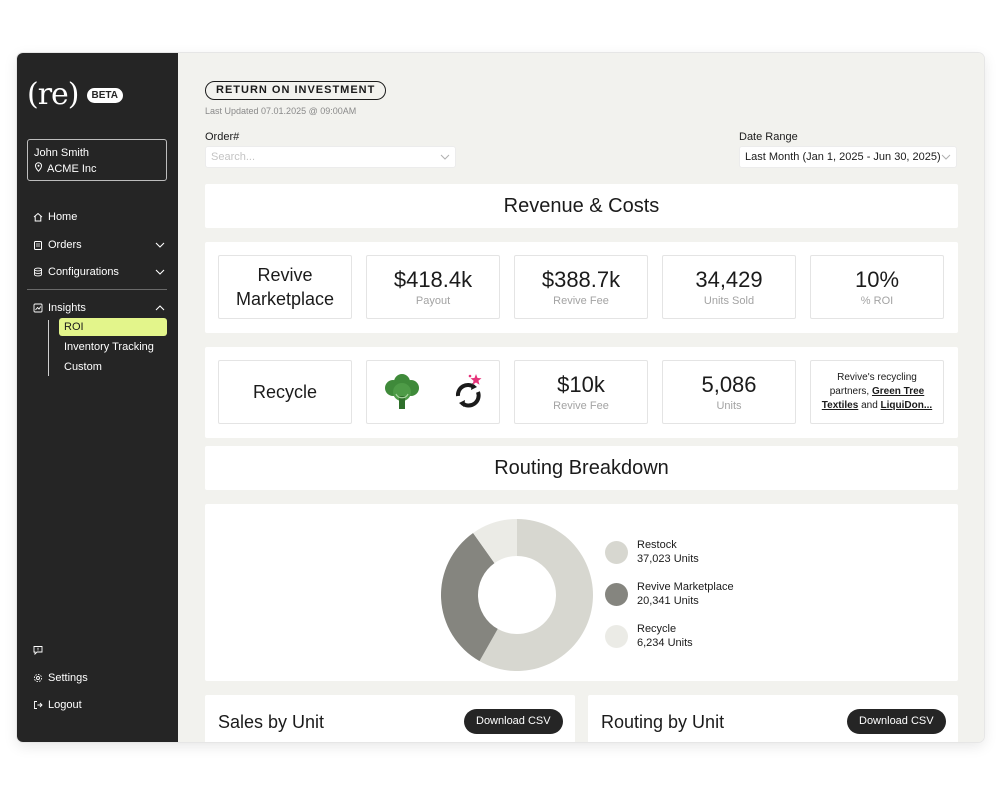  What do you see at coordinates (113, 327) in the screenshot?
I see `subnav-roi: ROI` at bounding box center [113, 327].